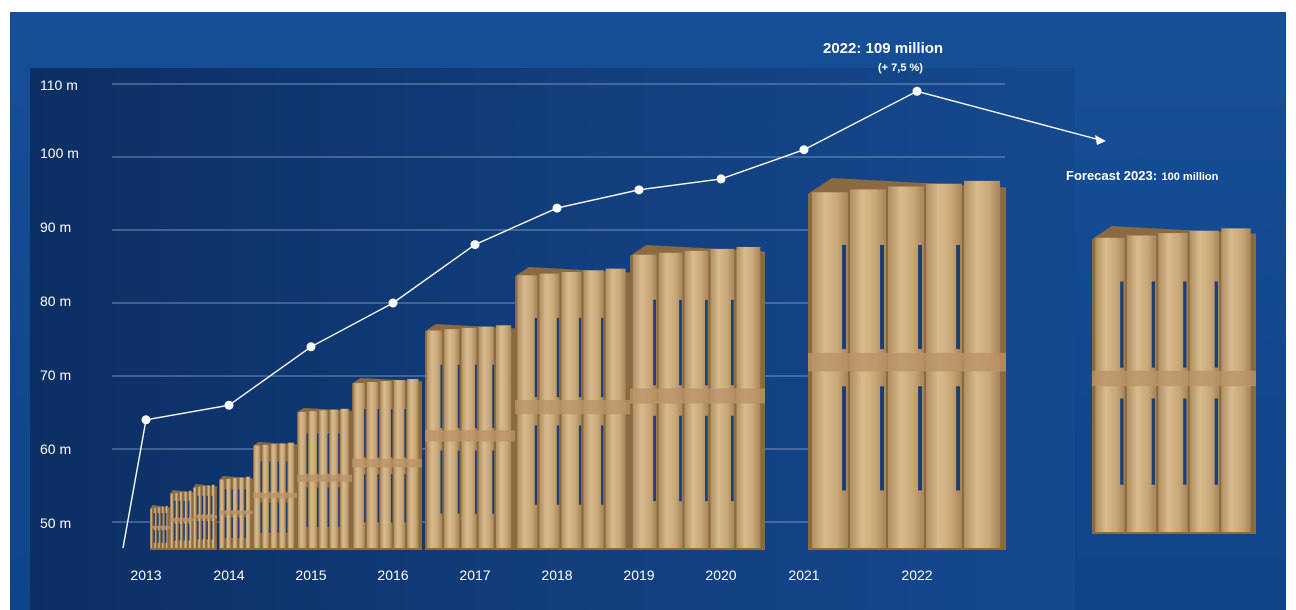 The height and width of the screenshot is (610, 1296). I want to click on x-tick-label: 2014, so click(229, 575).